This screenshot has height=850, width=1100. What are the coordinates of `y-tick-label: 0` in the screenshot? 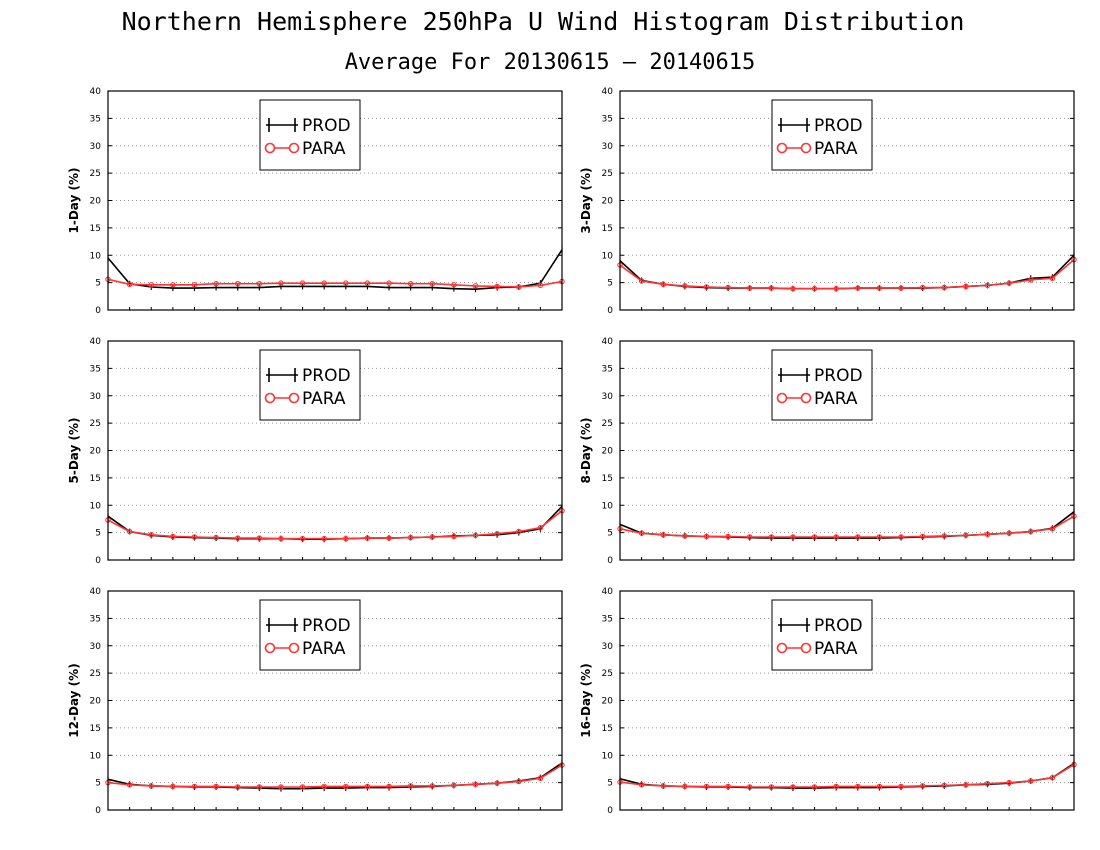 It's located at (98, 561).